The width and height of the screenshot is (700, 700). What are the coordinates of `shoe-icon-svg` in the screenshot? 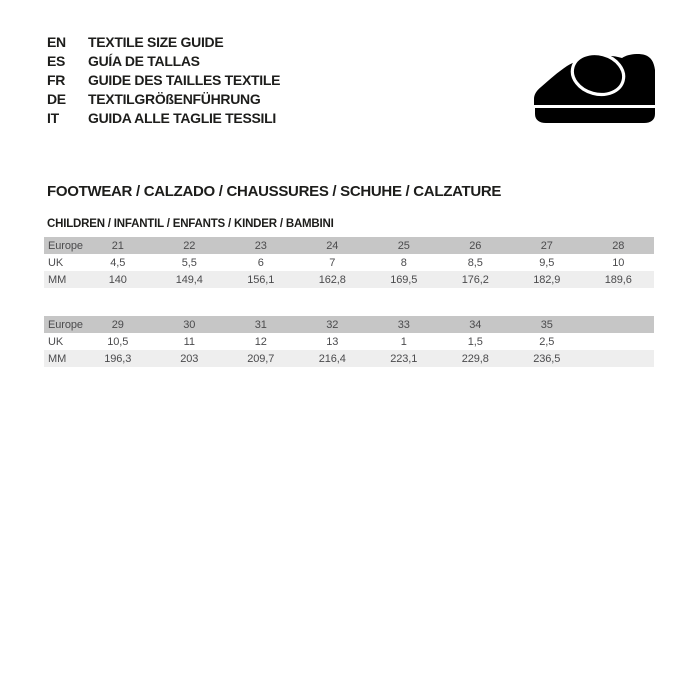 It's located at (594, 87).